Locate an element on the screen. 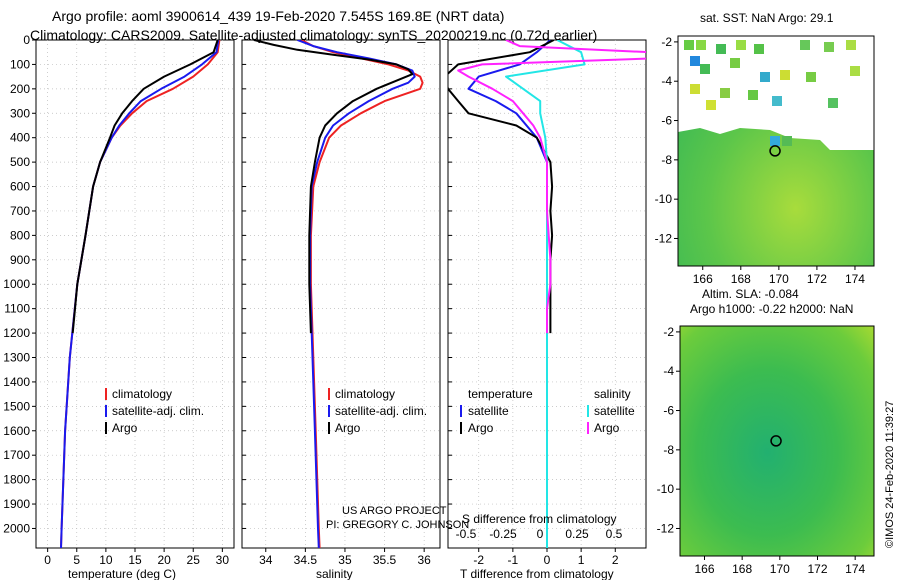  y-tick-label: 300 is located at coordinates (20, 113).